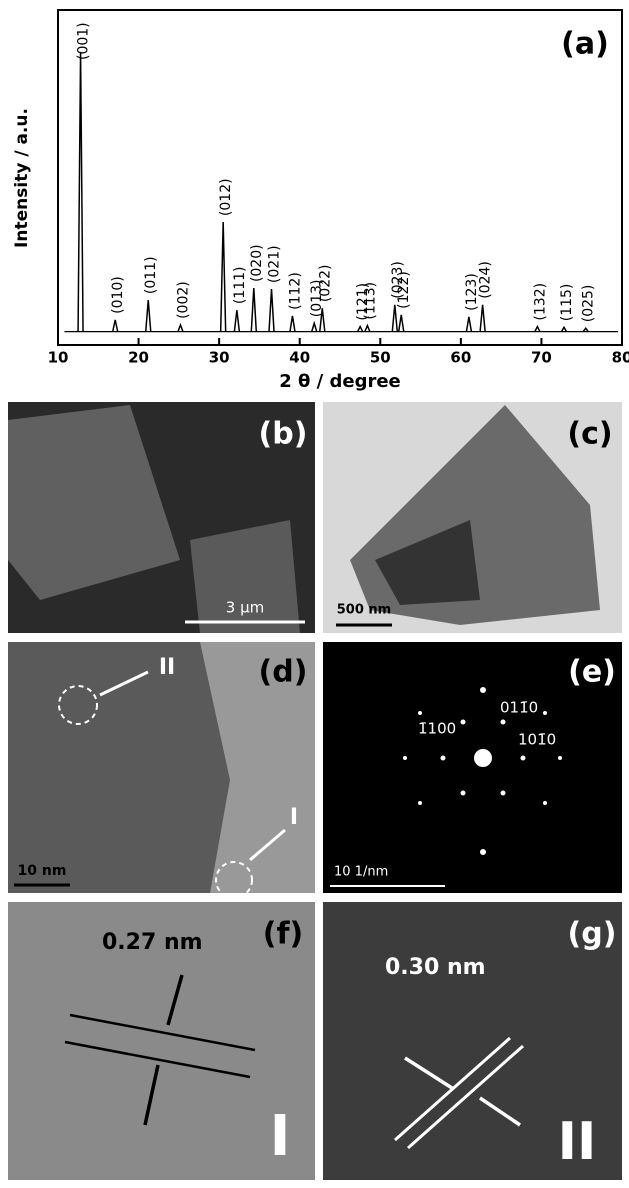 This screenshot has width=629, height=1188. Describe the element at coordinates (257, 263) in the screenshot. I see `peak-label: (020)` at that location.